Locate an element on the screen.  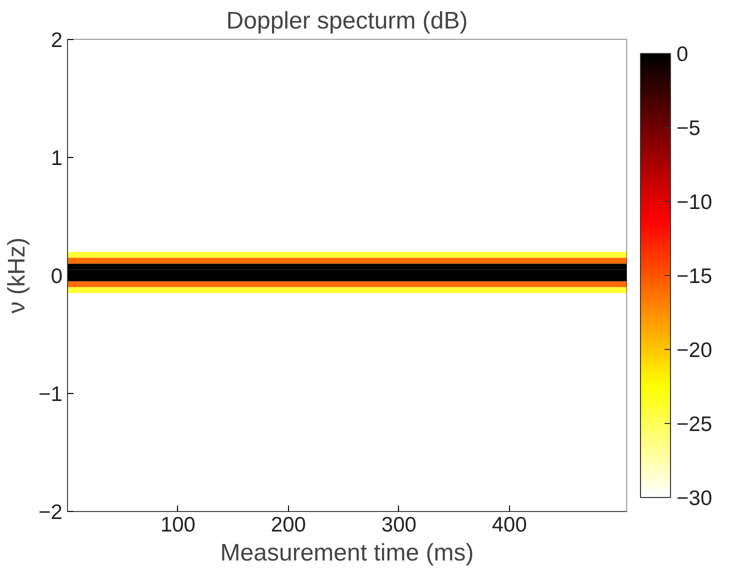
y-axis-title: ν (kHz) is located at coordinates (17, 276).